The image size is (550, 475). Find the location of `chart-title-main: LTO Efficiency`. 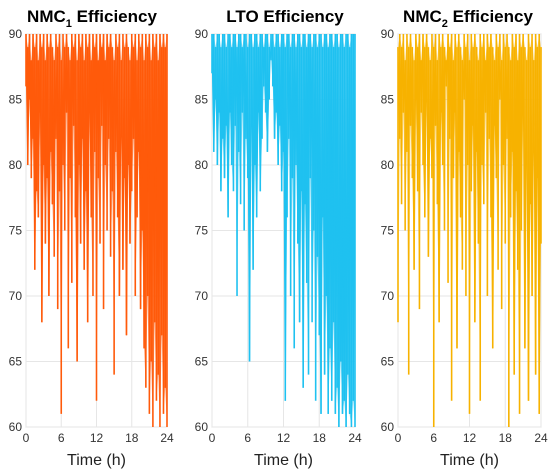

chart-title-main: LTO Efficiency is located at coordinates (285, 16).